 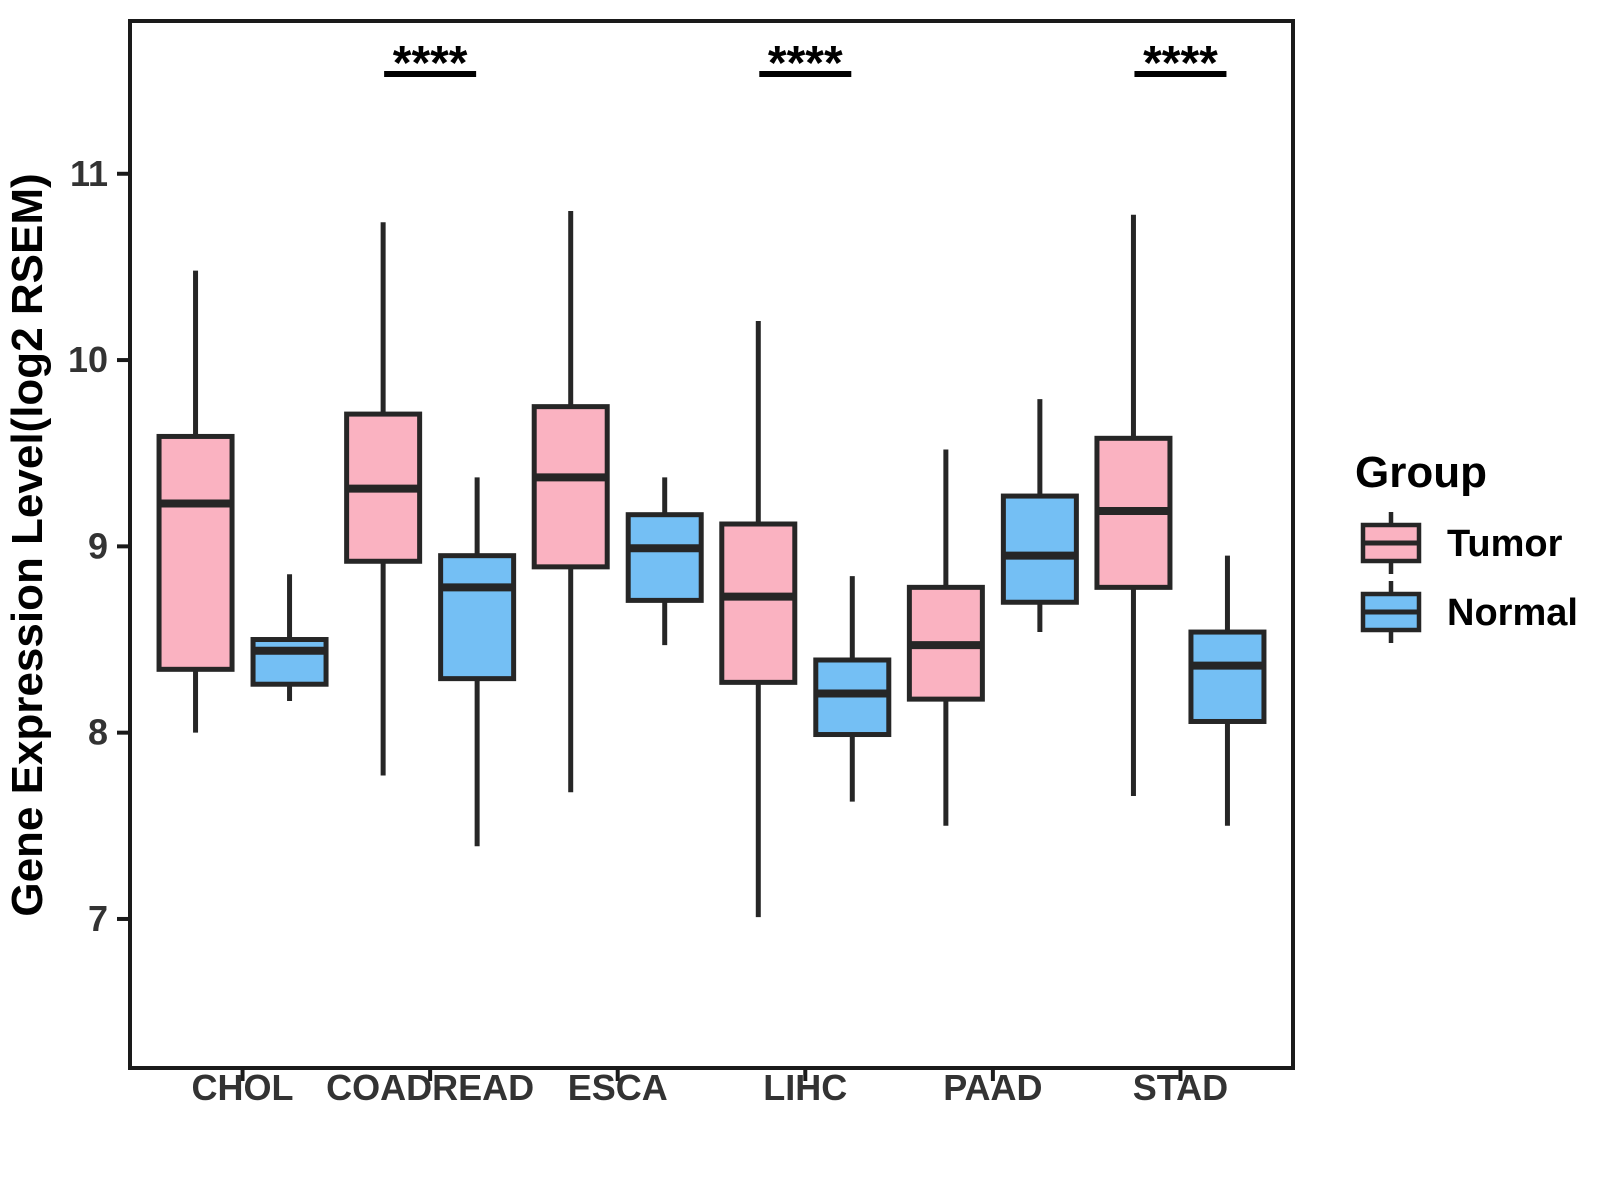 I want to click on y-axis-tick-label: 7, so click(x=98, y=918).